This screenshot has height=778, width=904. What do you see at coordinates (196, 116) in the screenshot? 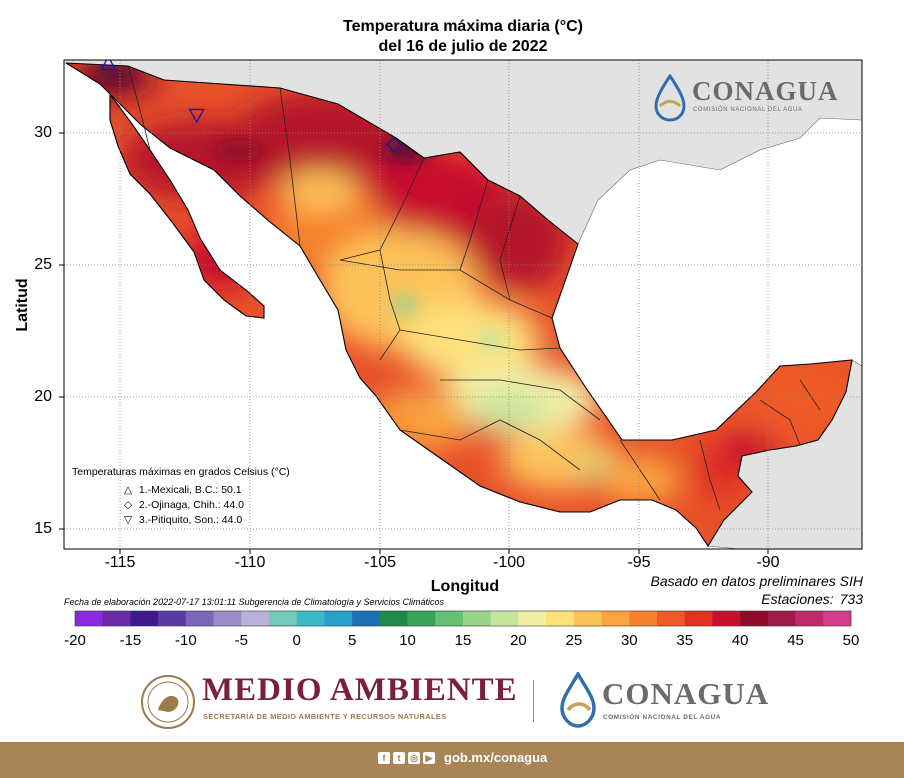
I see `station-marker-triangle-down` at bounding box center [196, 116].